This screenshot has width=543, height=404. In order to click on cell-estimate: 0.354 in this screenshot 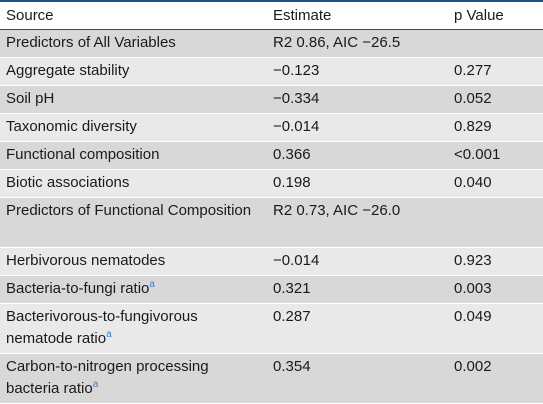, I will do `click(357, 378)`.